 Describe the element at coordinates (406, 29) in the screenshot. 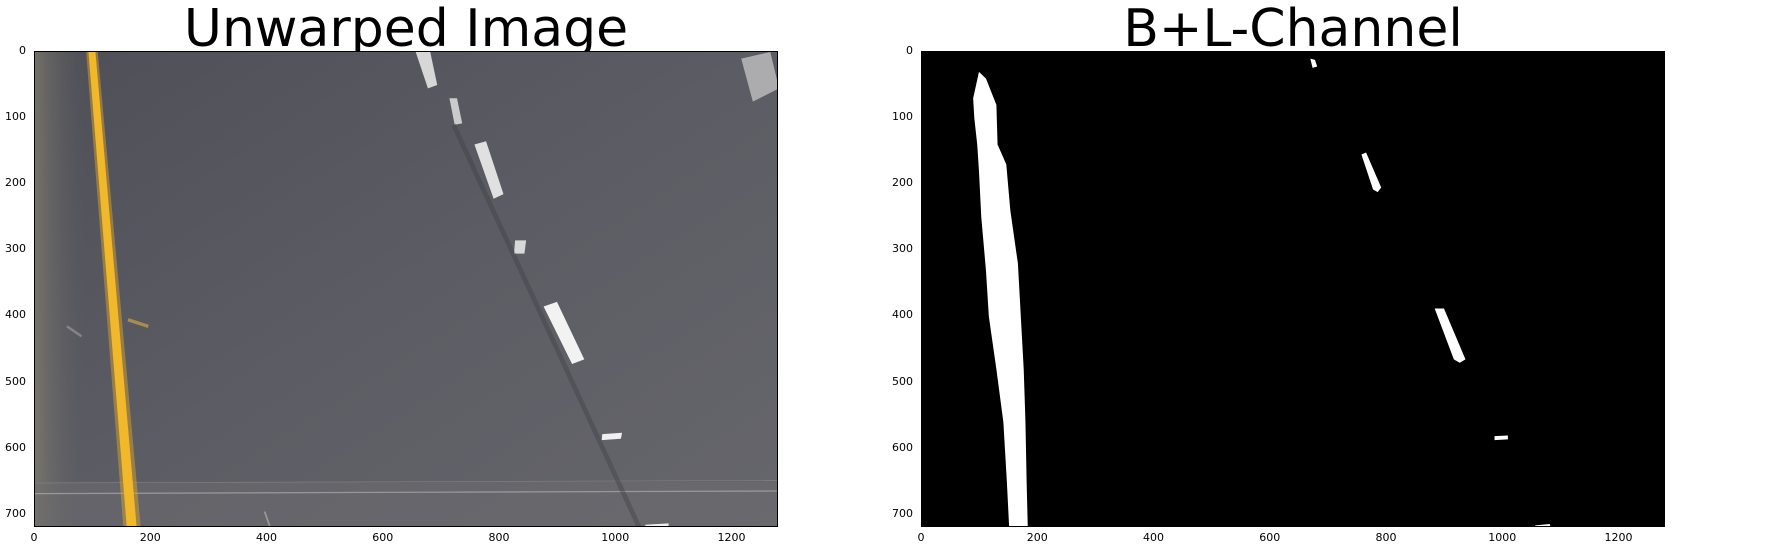

I see `left-panel-title: Unwarped Image` at that location.